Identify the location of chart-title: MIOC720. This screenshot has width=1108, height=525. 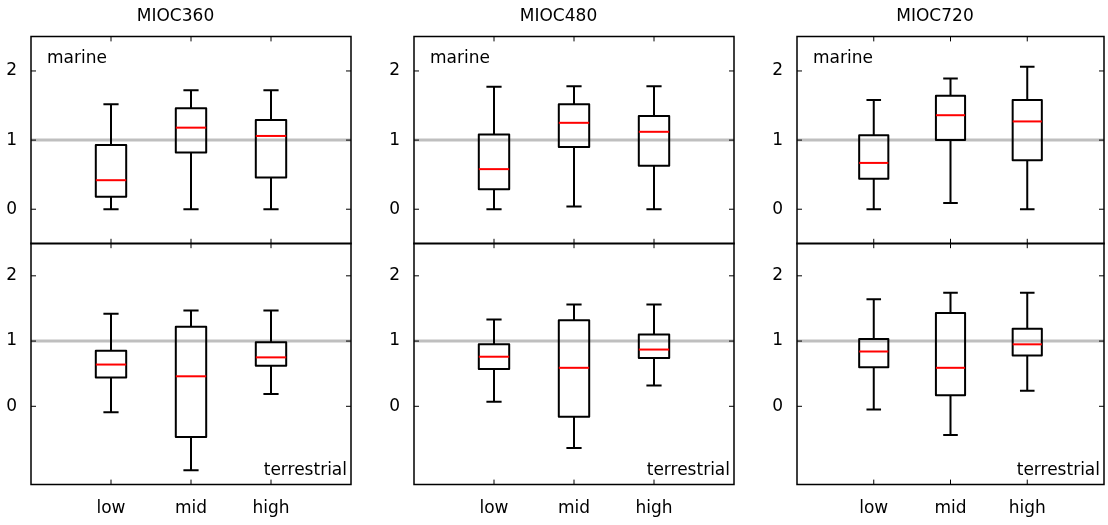
(935, 14).